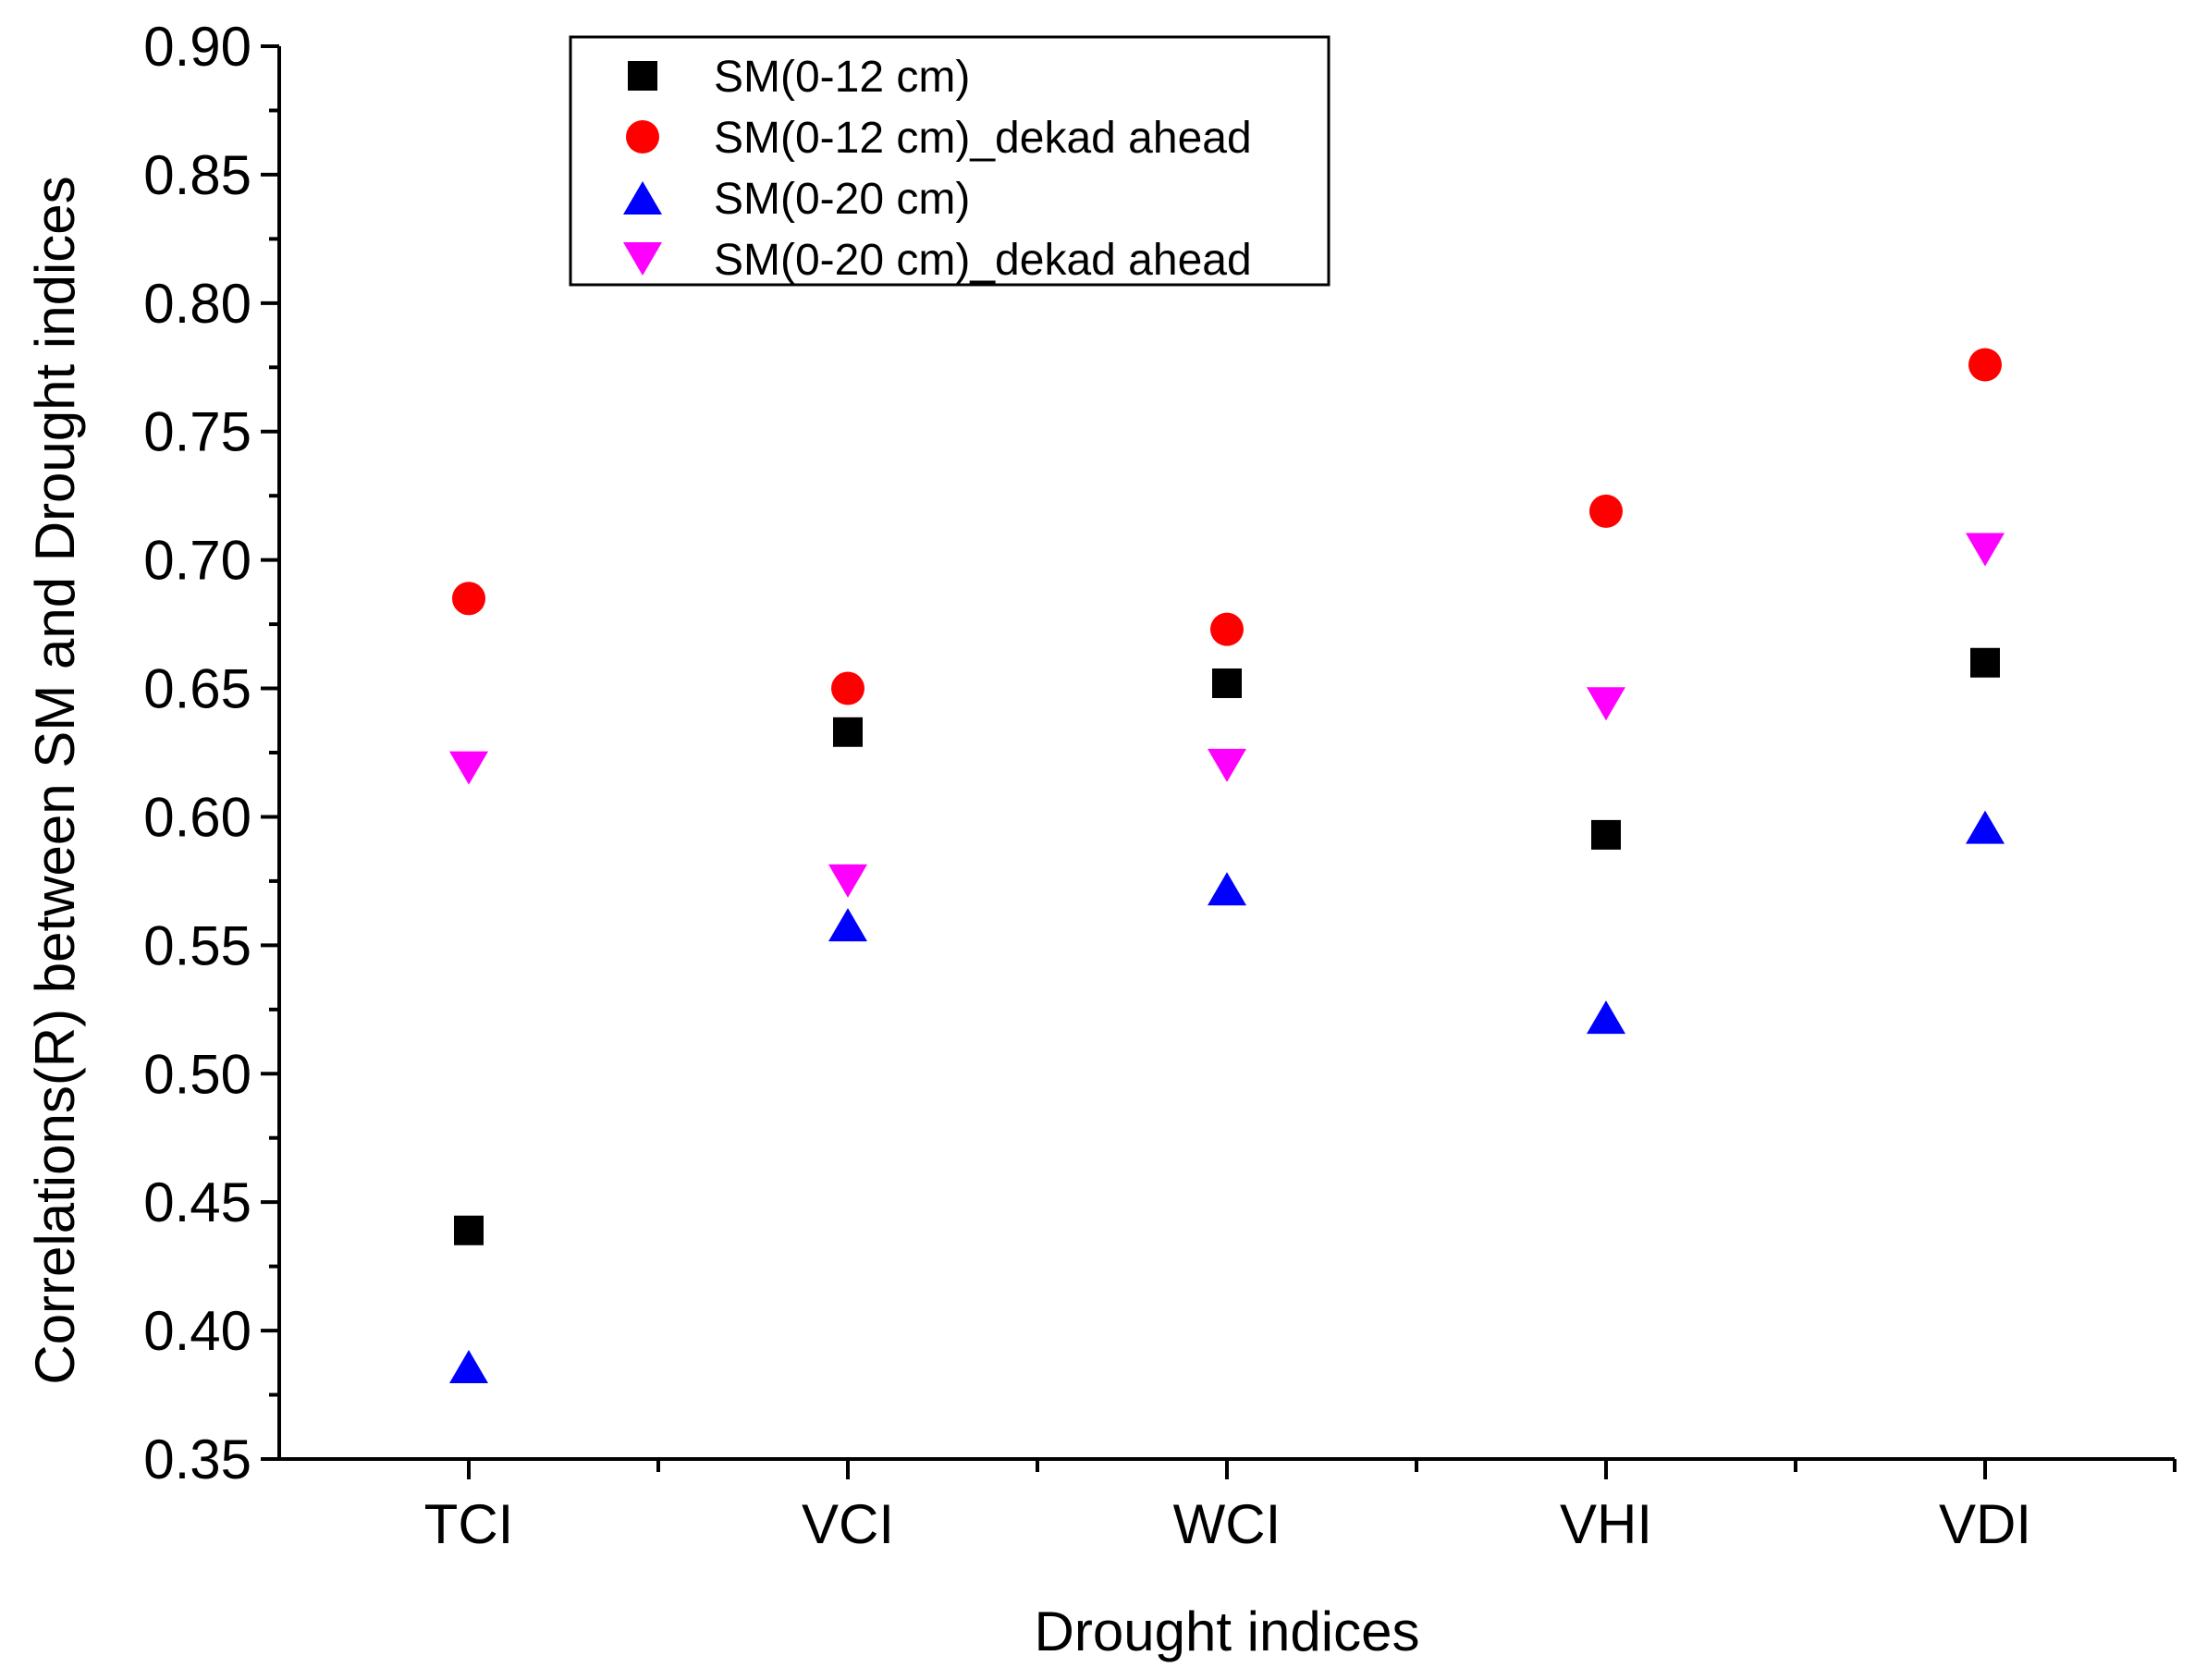 The height and width of the screenshot is (1680, 2195). I want to click on y-tick-label: 0.70, so click(197, 561).